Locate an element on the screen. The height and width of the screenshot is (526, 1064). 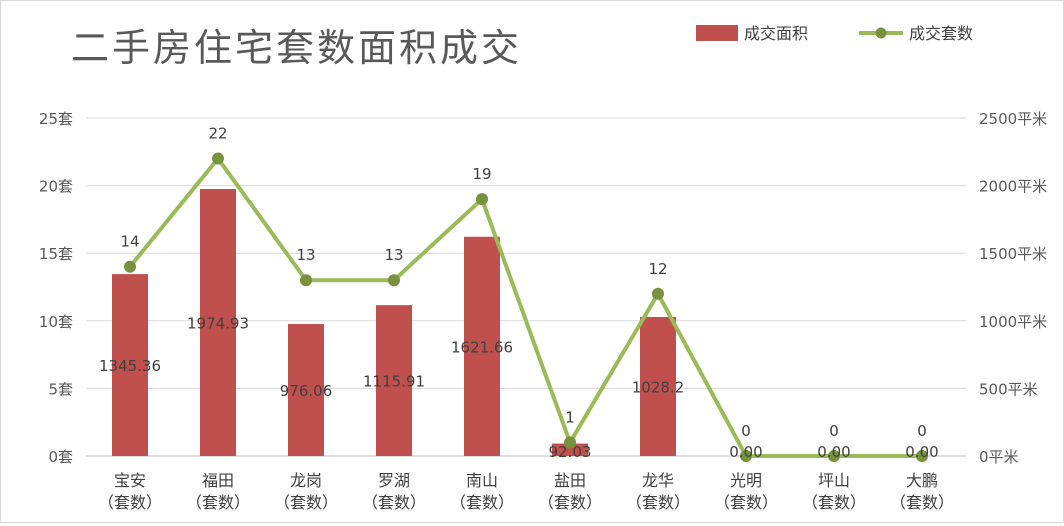
line-data-label: 1 is located at coordinates (570, 417).